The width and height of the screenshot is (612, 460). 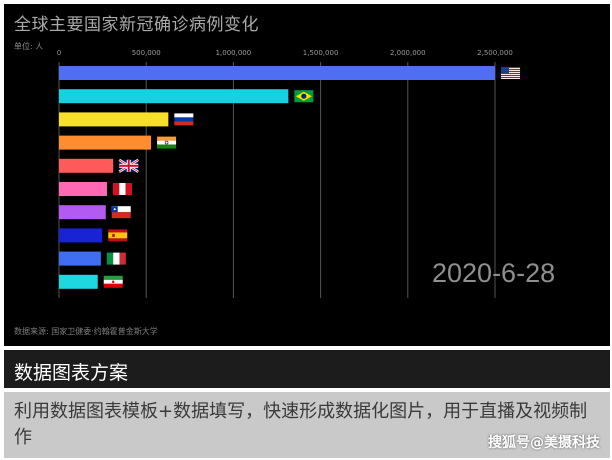 I want to click on bar-iran, so click(x=78, y=281).